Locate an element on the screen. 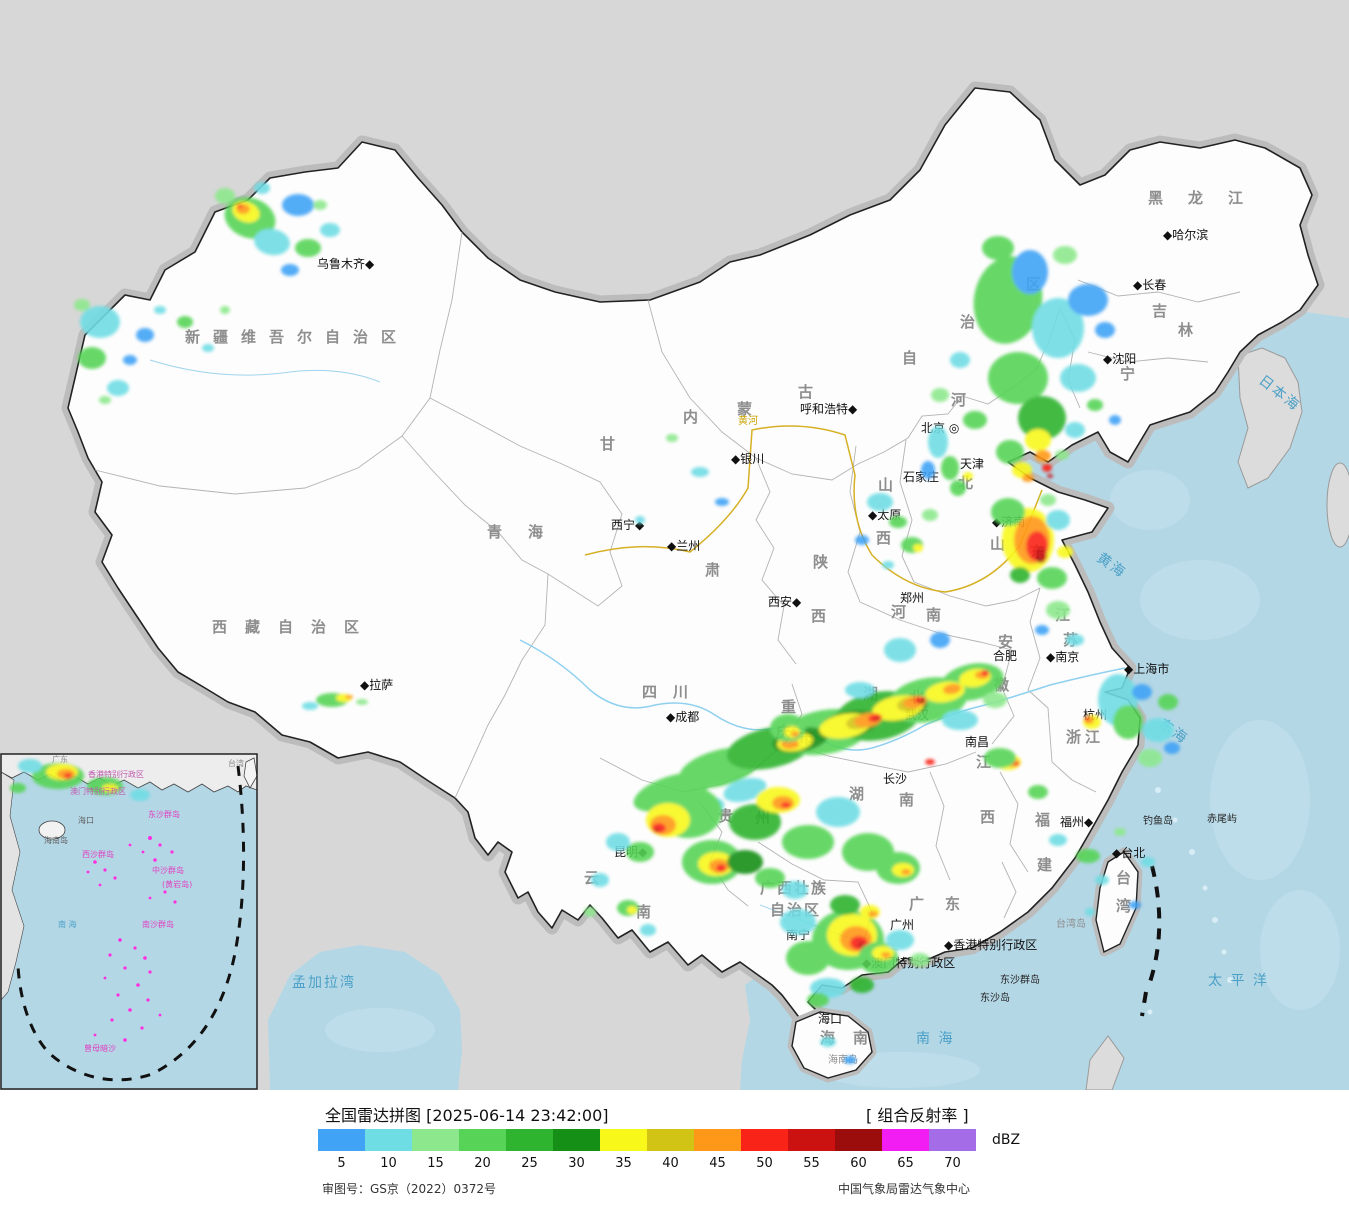  inset-label: 南 海 is located at coordinates (67, 924).